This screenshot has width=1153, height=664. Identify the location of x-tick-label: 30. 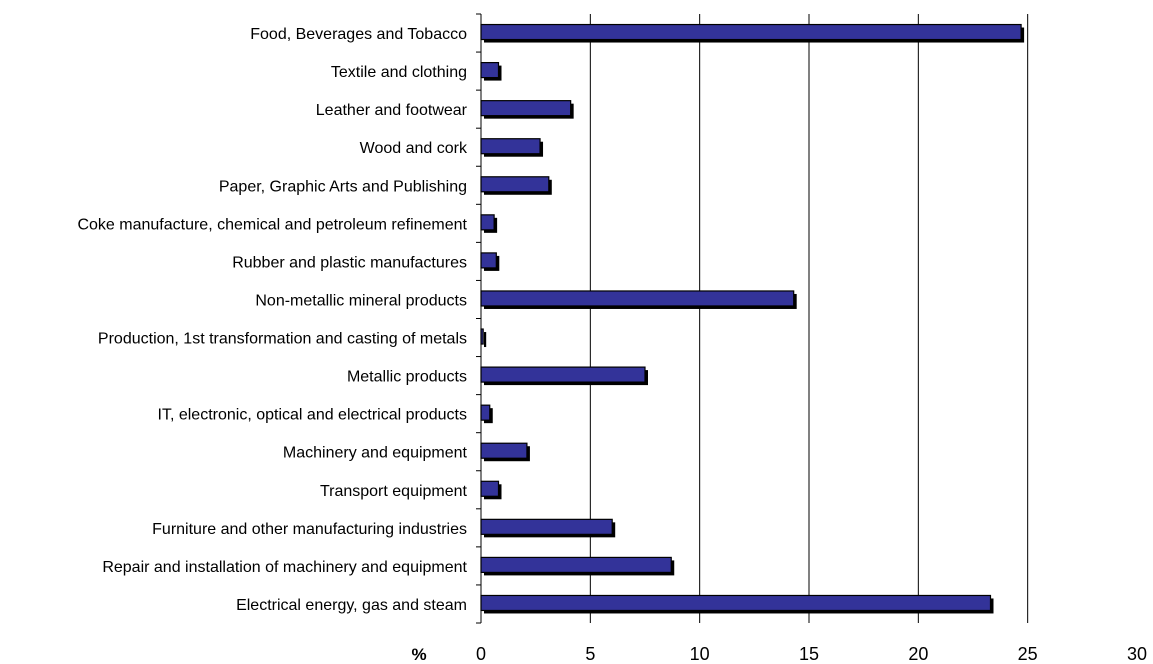
(1137, 654).